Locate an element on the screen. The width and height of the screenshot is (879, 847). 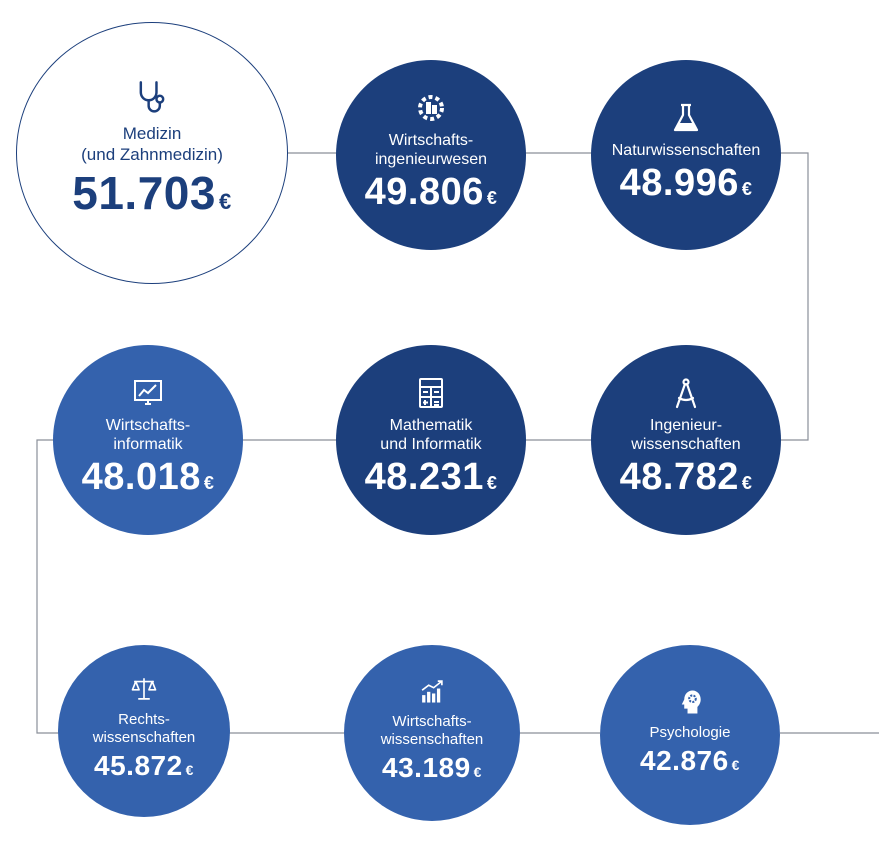
node-wirtschaftsinformatik-value: 48.018 € is located at coordinates (148, 477).